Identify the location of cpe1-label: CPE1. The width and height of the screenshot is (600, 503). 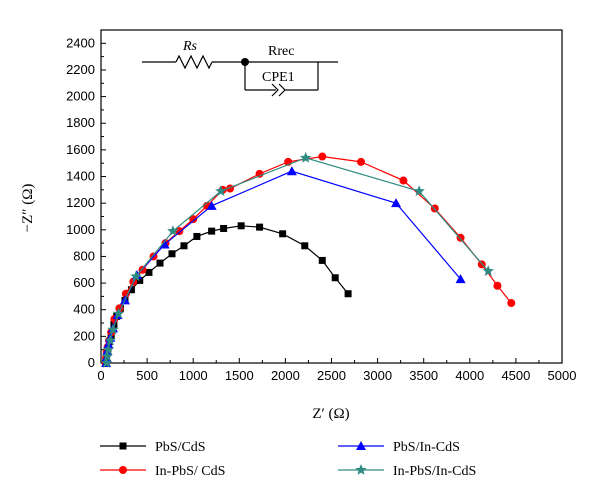
(278, 77).